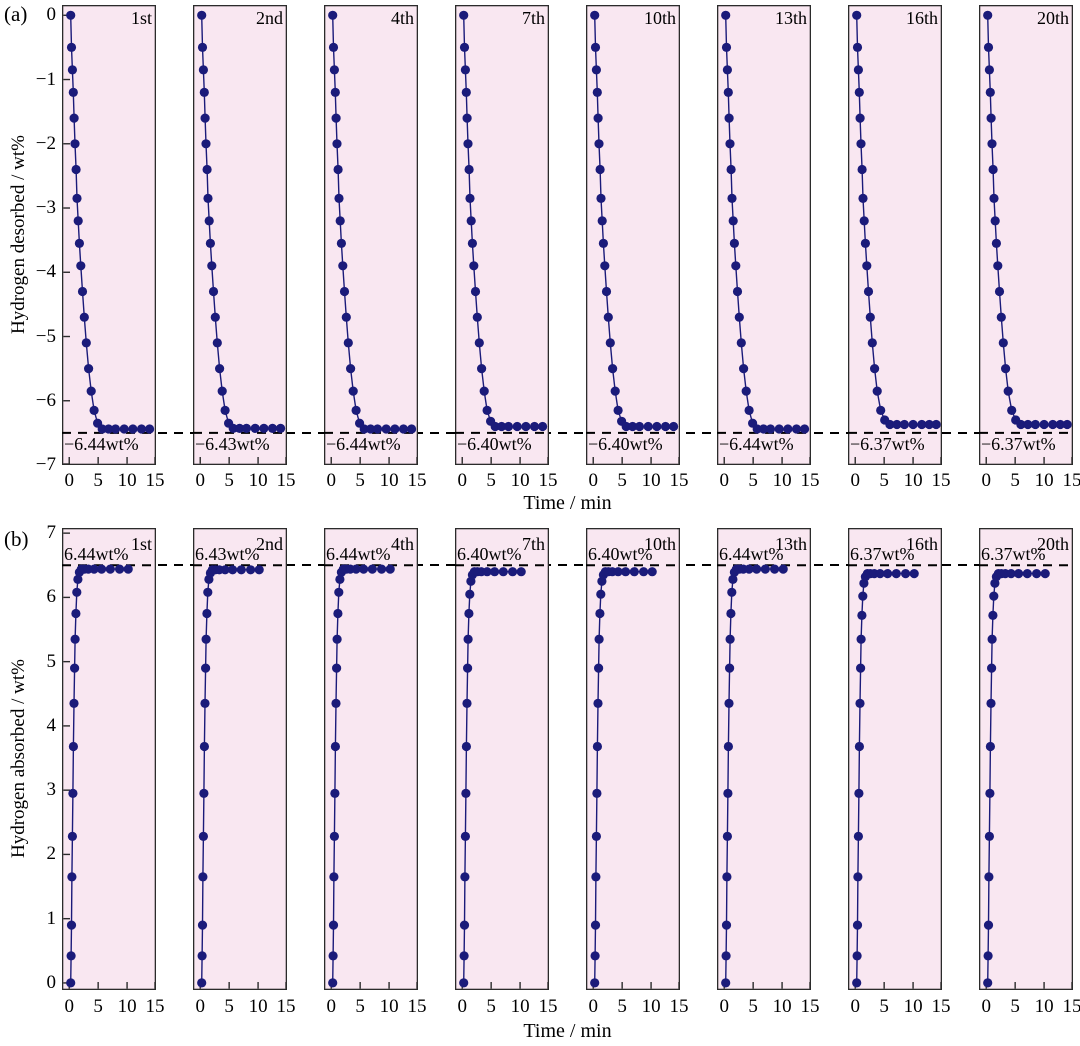 This screenshot has width=1080, height=1046. I want to click on y-tick-label: −6, so click(45, 400).